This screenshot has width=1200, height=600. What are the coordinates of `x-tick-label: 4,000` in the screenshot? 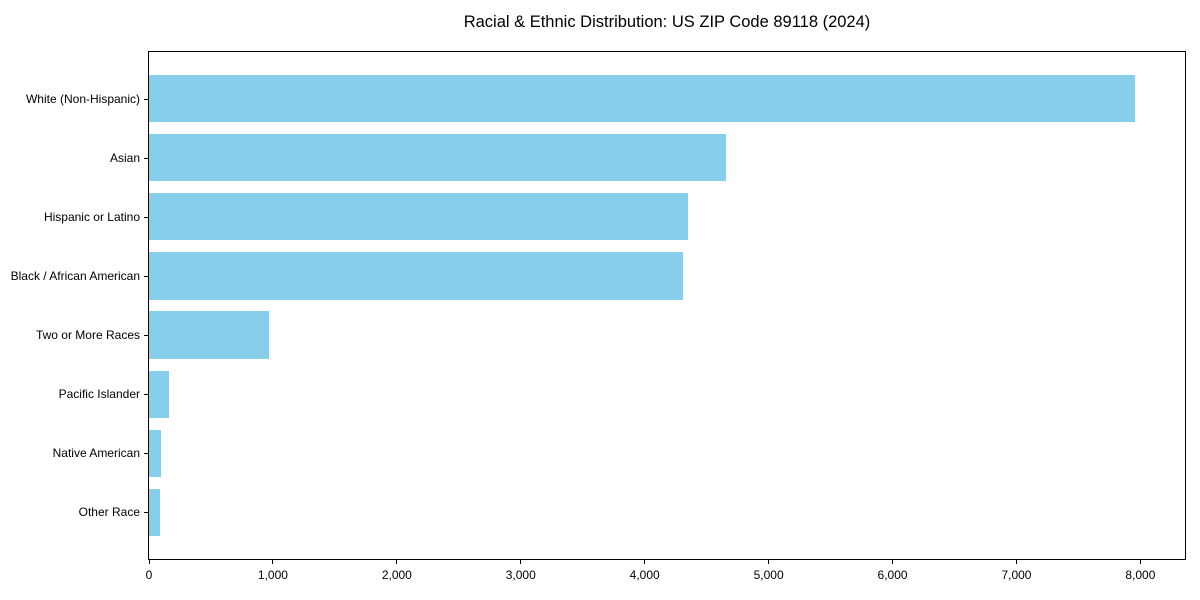 It's located at (644, 575).